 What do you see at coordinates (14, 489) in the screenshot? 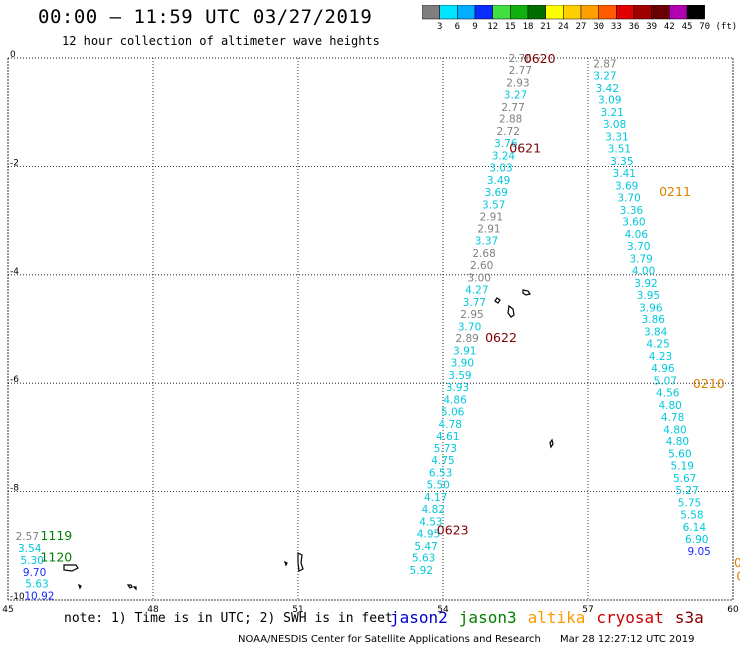
I see `y-tick-label: -8` at bounding box center [14, 489].